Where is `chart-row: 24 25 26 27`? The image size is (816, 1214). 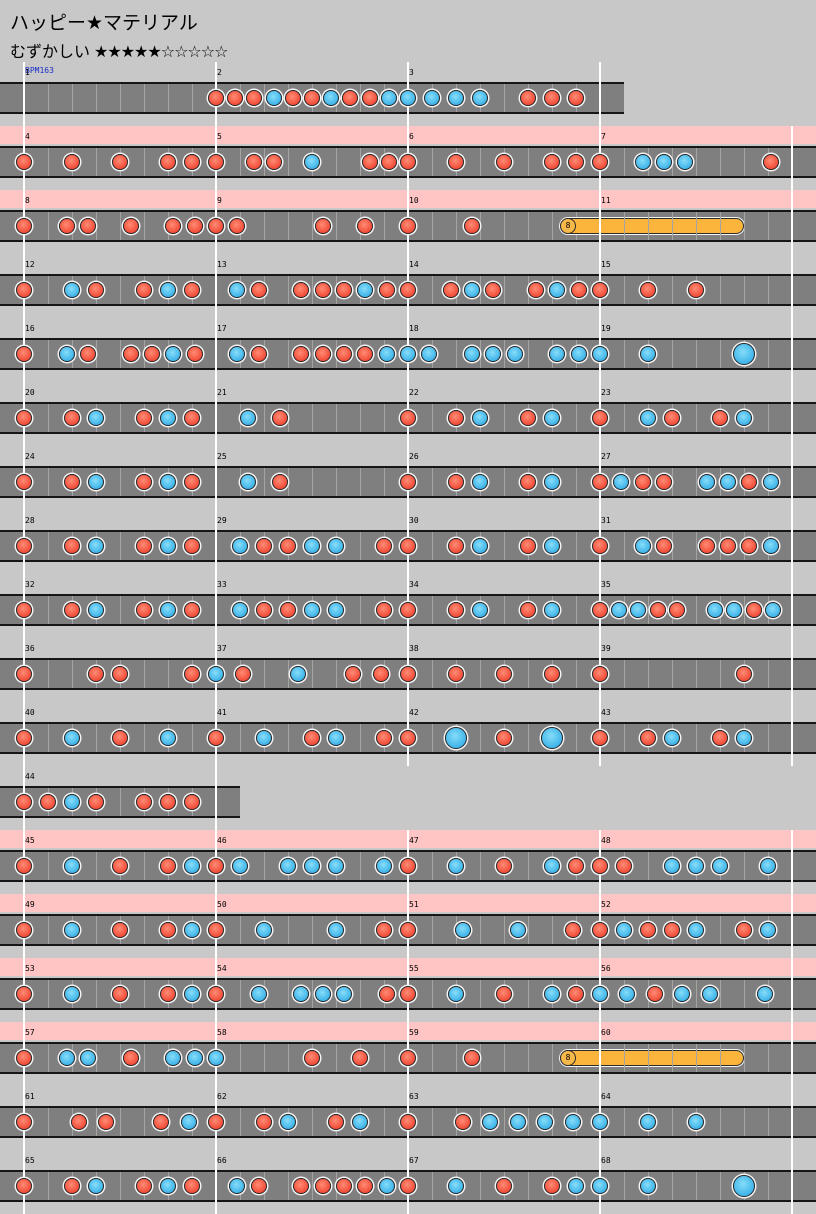
chart-row: 24 25 26 27 is located at coordinates (408, 478).